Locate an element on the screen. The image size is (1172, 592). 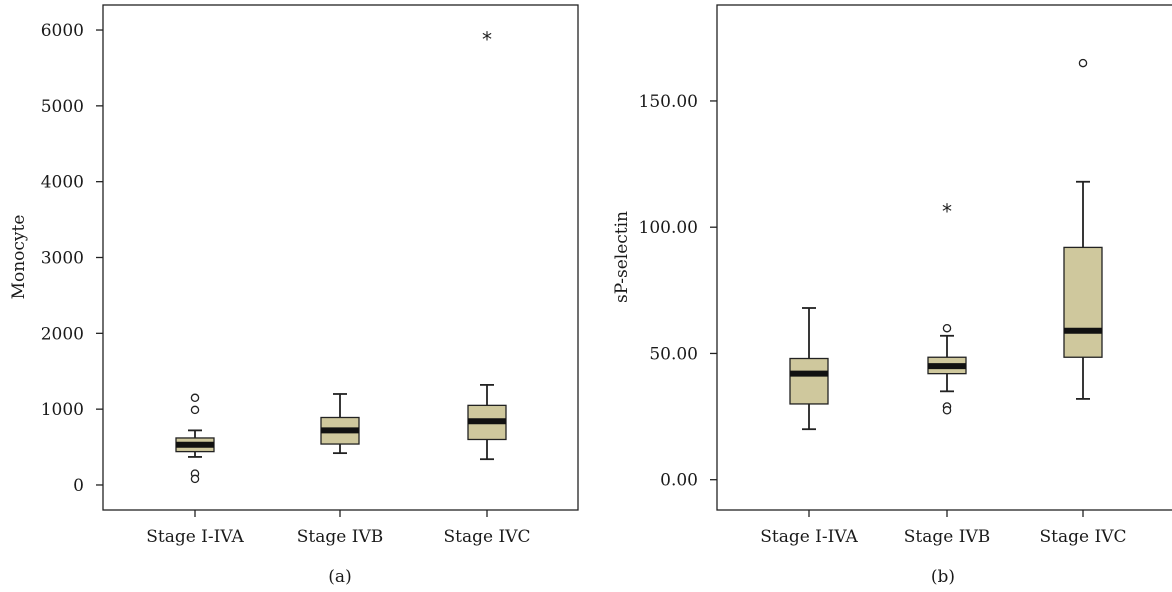
panel-a-y-ticks: 0 1000 2000 3000 4000 5000 6000 is located at coordinates (72, 258).